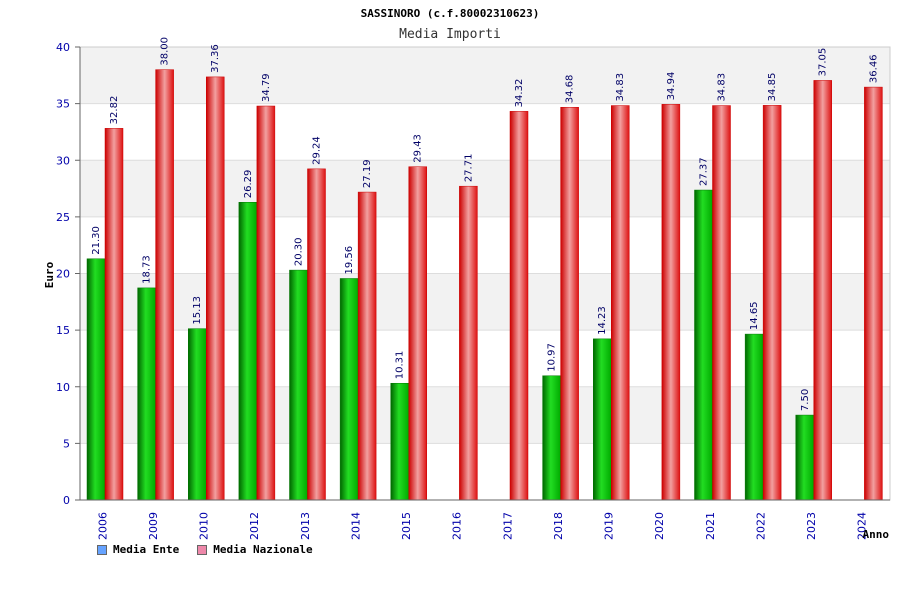 The height and width of the screenshot is (600, 900). Describe the element at coordinates (450, 34) in the screenshot. I see `chart-subtitle: Media Importi` at that location.